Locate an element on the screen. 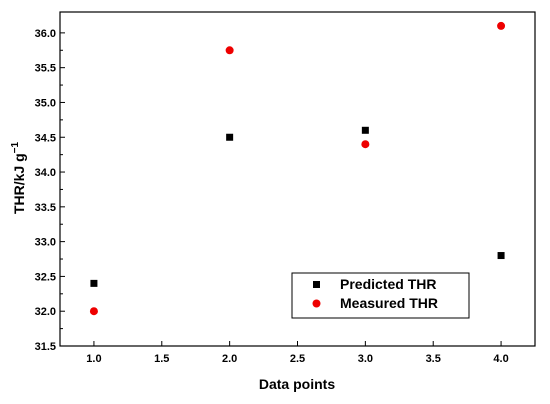 This screenshot has width=550, height=404. y-axis-title-main: THR/kJ g is located at coordinates (19, 183).